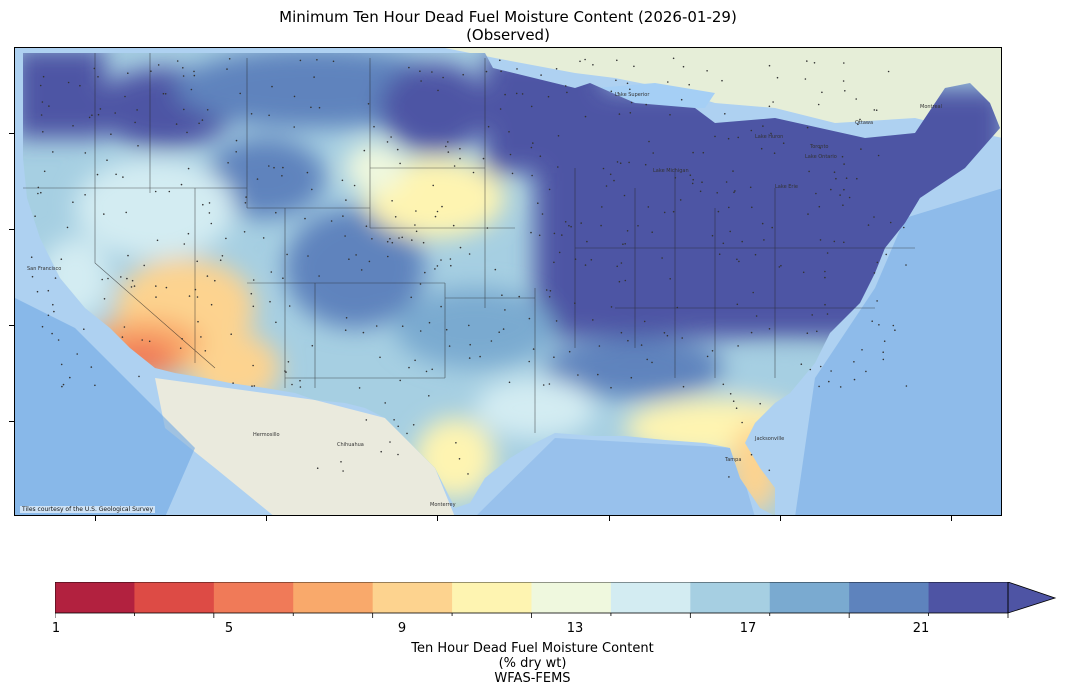 The width and height of the screenshot is (1065, 698). What do you see at coordinates (723, 93) in the screenshot?
I see `canada-land` at bounding box center [723, 93].